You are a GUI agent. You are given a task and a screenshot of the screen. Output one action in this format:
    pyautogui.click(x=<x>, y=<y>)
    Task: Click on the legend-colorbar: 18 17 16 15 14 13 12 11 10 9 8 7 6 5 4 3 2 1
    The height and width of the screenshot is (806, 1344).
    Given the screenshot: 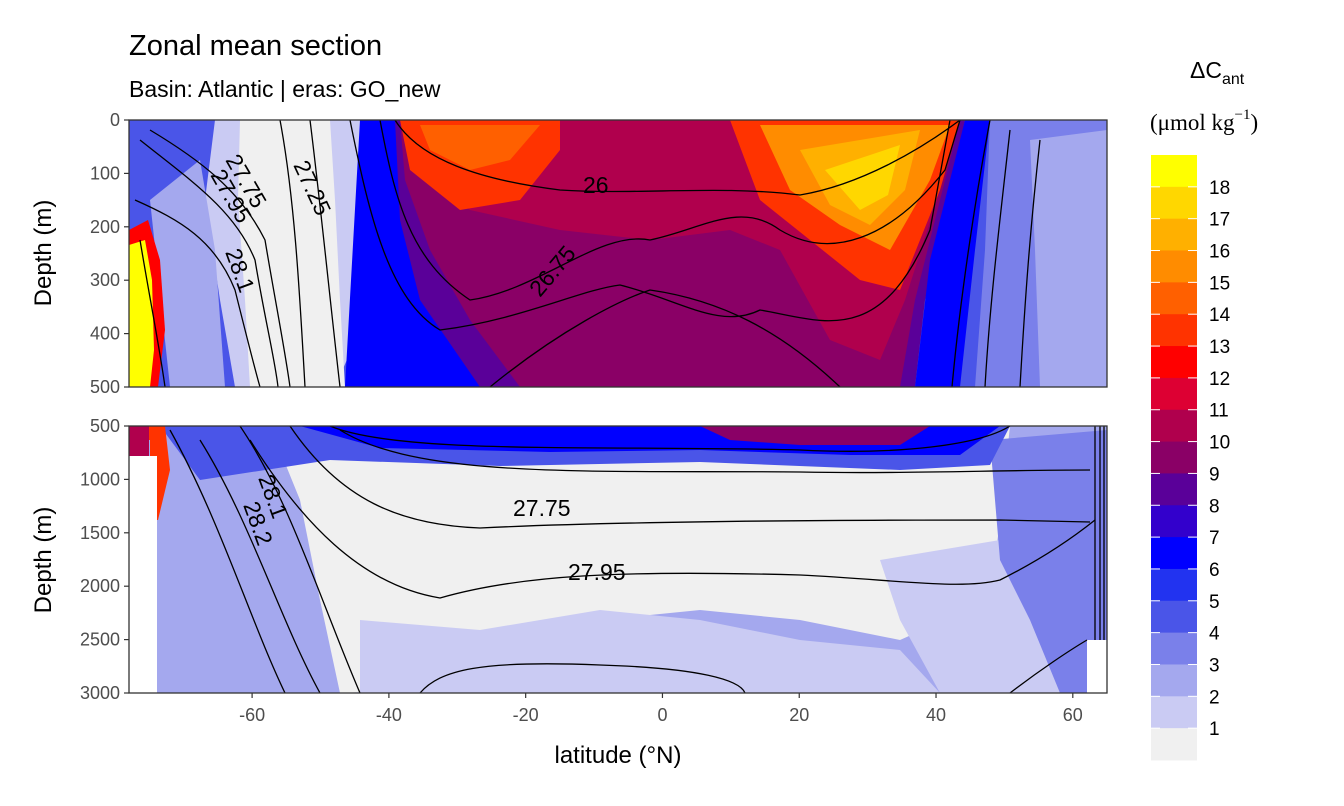 What is the action you would take?
    pyautogui.click(x=1191, y=458)
    